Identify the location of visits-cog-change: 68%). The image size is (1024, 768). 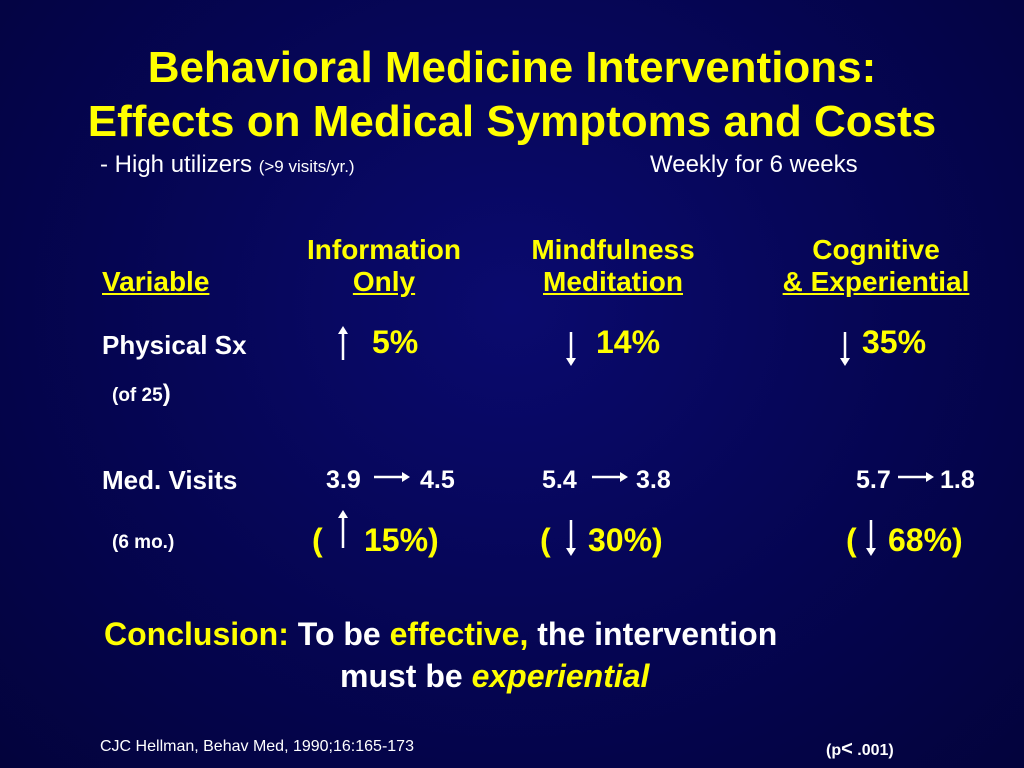
(925, 540).